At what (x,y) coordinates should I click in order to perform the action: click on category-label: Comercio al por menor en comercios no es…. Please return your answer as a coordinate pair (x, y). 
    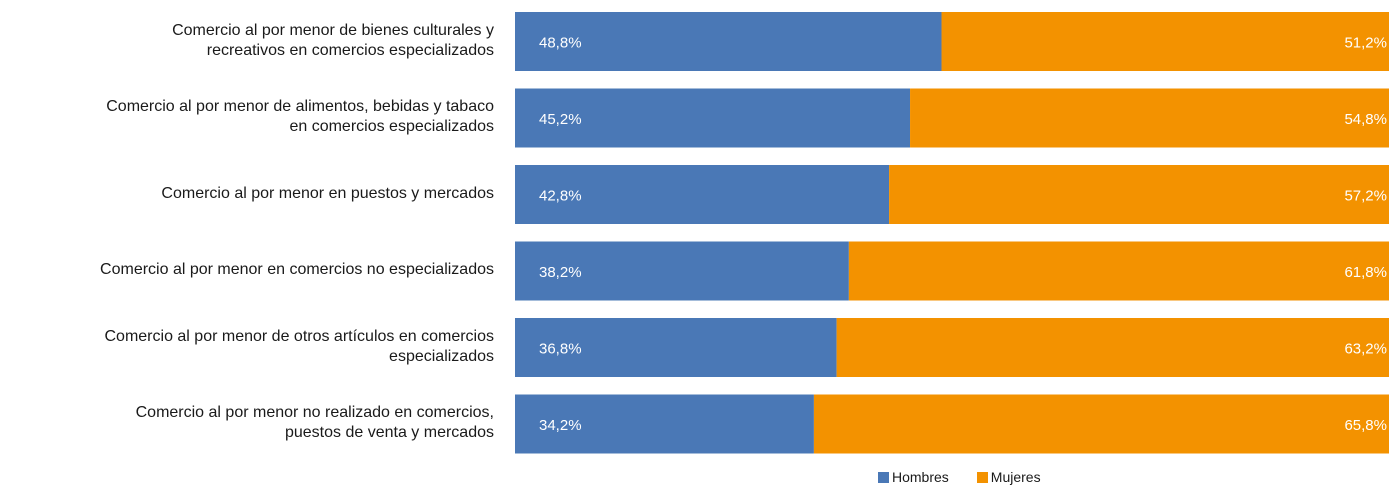
    Looking at the image, I should click on (249, 270).